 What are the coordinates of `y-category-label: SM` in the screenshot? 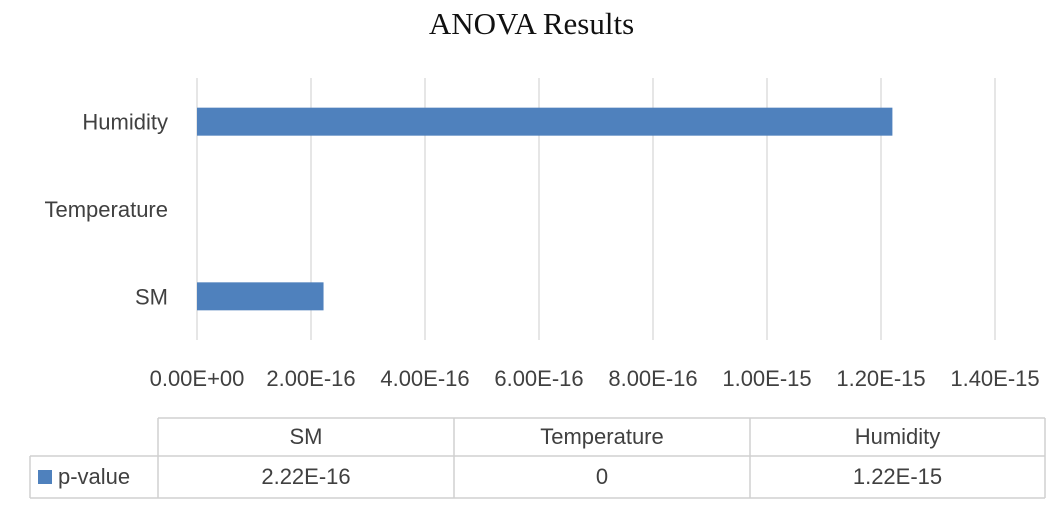 It's located at (151, 296).